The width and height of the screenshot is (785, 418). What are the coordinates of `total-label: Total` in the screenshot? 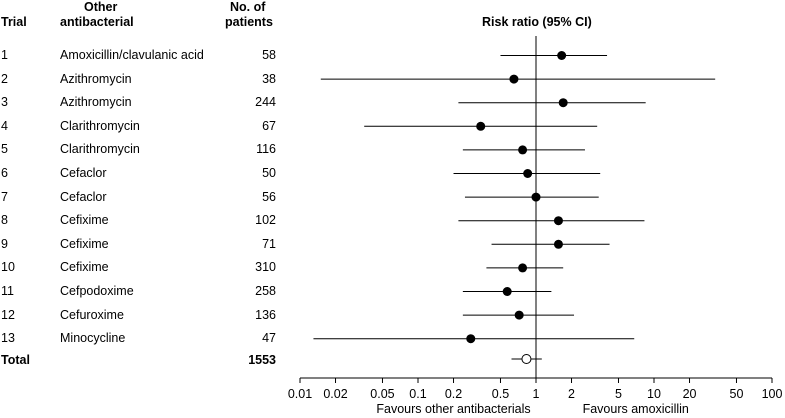 It's located at (15, 360).